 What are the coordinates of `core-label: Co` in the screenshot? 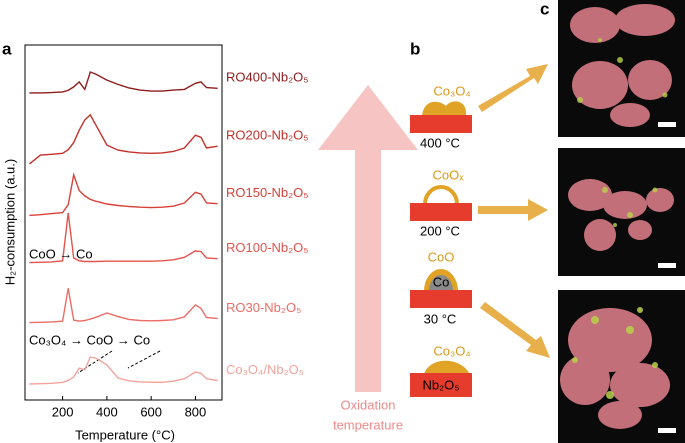 It's located at (441, 281).